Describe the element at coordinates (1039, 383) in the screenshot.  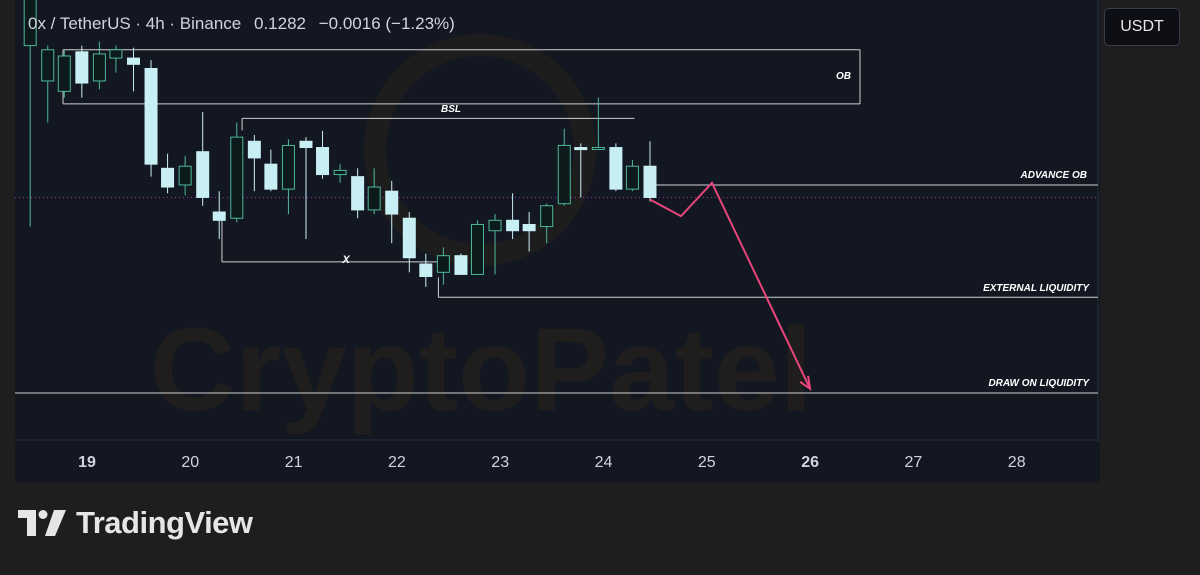
I see `draw-on-liquidity-label: DRAW ON LIQUIDITY` at that location.